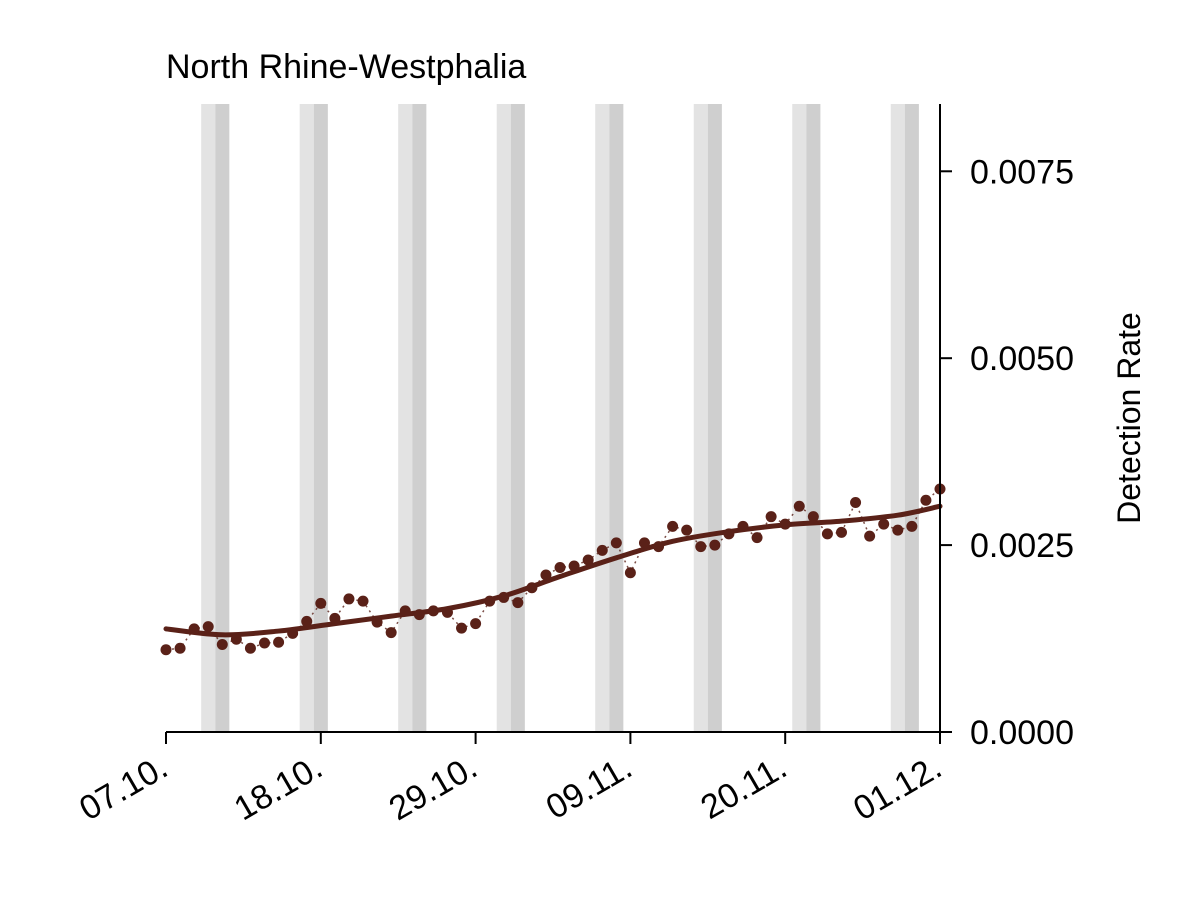 The height and width of the screenshot is (900, 1200). What do you see at coordinates (589, 787) in the screenshot?
I see `x-tick-label: 09.11.` at bounding box center [589, 787].